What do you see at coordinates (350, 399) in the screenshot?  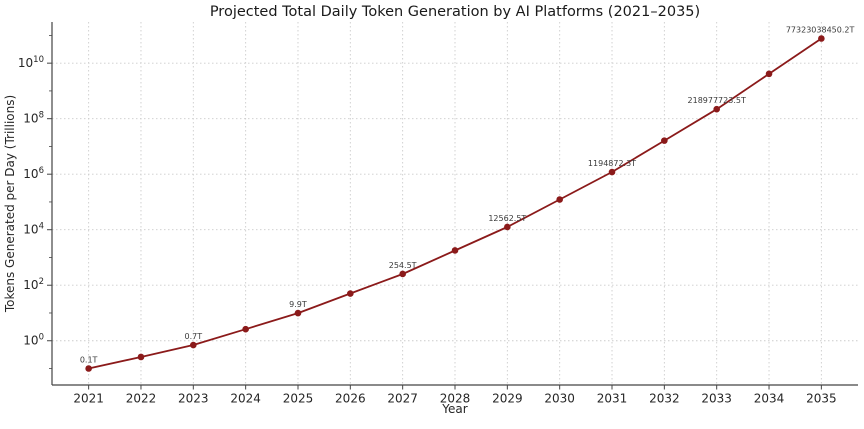 I see `x-tick-label: 2026` at bounding box center [350, 399].